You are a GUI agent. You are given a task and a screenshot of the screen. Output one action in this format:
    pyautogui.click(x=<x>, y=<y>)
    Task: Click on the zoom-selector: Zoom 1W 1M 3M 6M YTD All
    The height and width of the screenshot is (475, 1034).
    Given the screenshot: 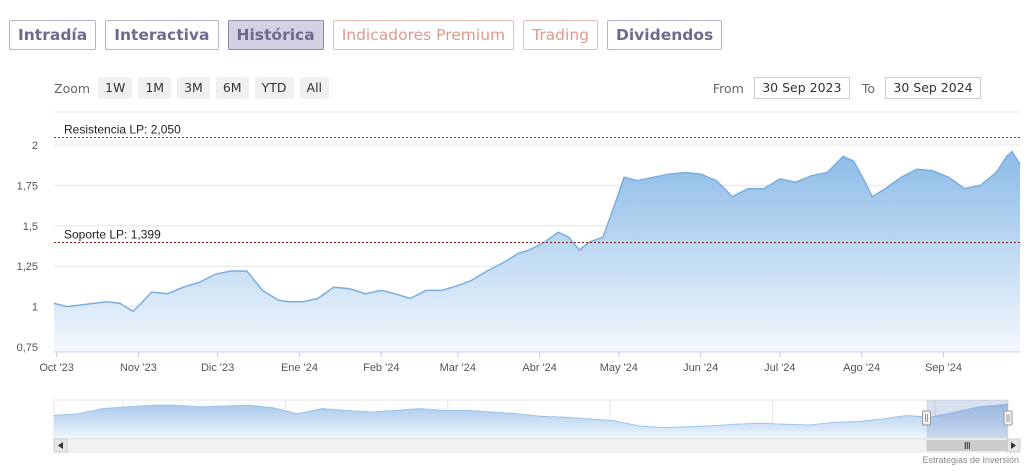 What is the action you would take?
    pyautogui.click(x=194, y=88)
    